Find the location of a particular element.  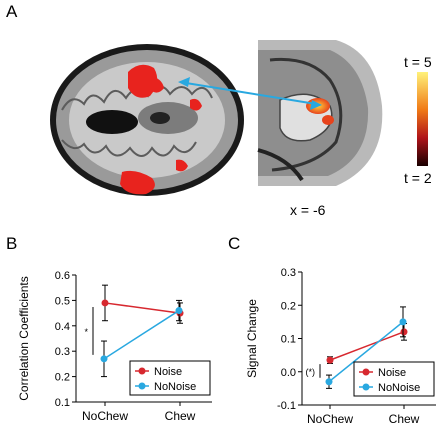

sagittal-brain-slice is located at coordinates (320, 113).